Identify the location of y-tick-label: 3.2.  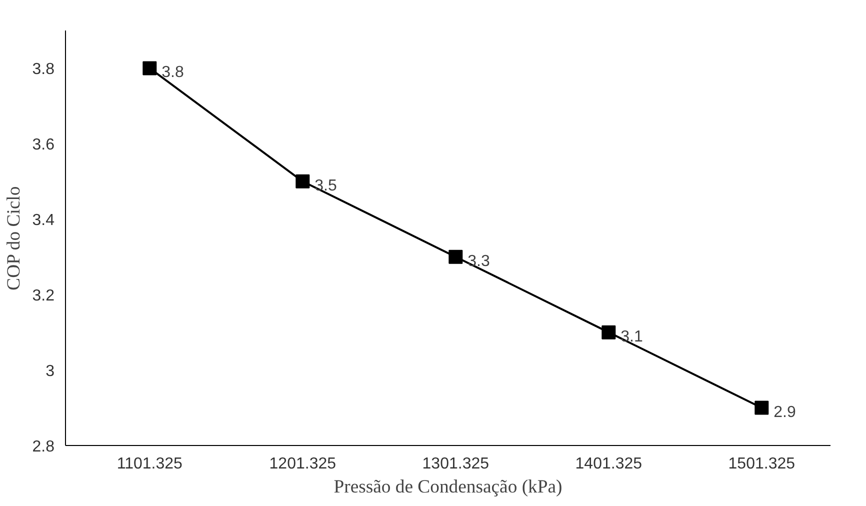
(43, 296).